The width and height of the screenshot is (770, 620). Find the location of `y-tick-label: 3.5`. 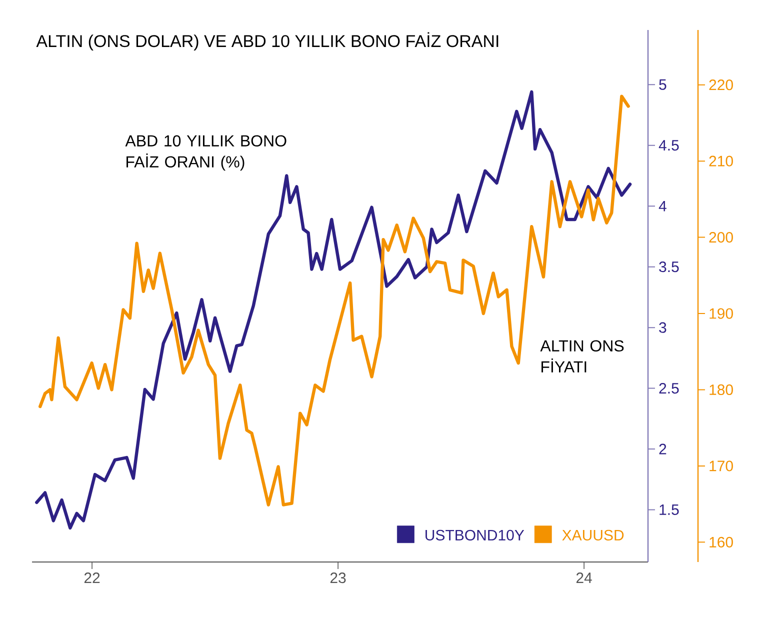

y-tick-label: 3.5 is located at coordinates (669, 267).